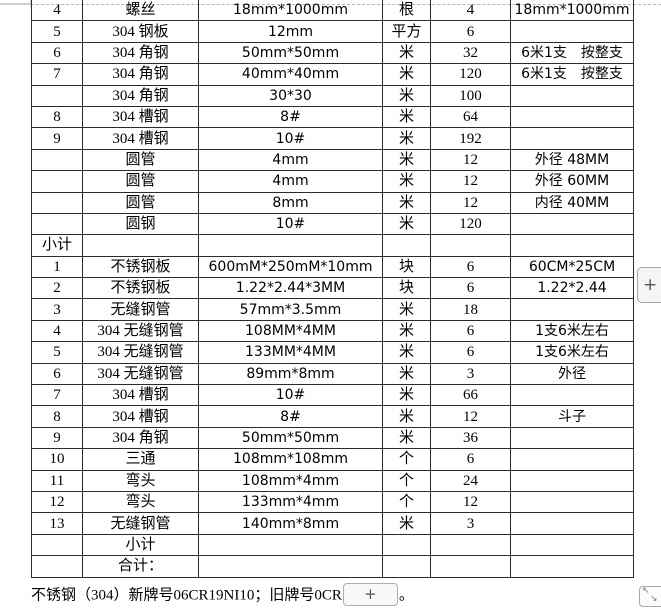 This screenshot has width=661, height=609. What do you see at coordinates (290, 416) in the screenshot?
I see `cell-spec: 8#` at bounding box center [290, 416].